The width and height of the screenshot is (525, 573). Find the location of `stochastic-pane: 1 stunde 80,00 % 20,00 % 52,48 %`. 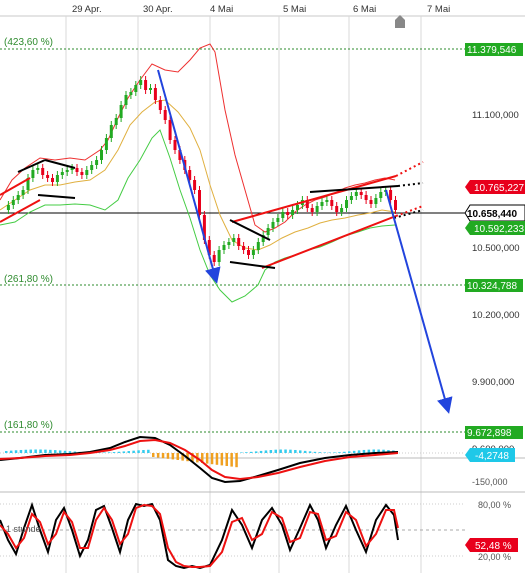

stochastic-pane: 1 stunde 80,00 % 20,00 % 52,48 % is located at coordinates (262, 530).